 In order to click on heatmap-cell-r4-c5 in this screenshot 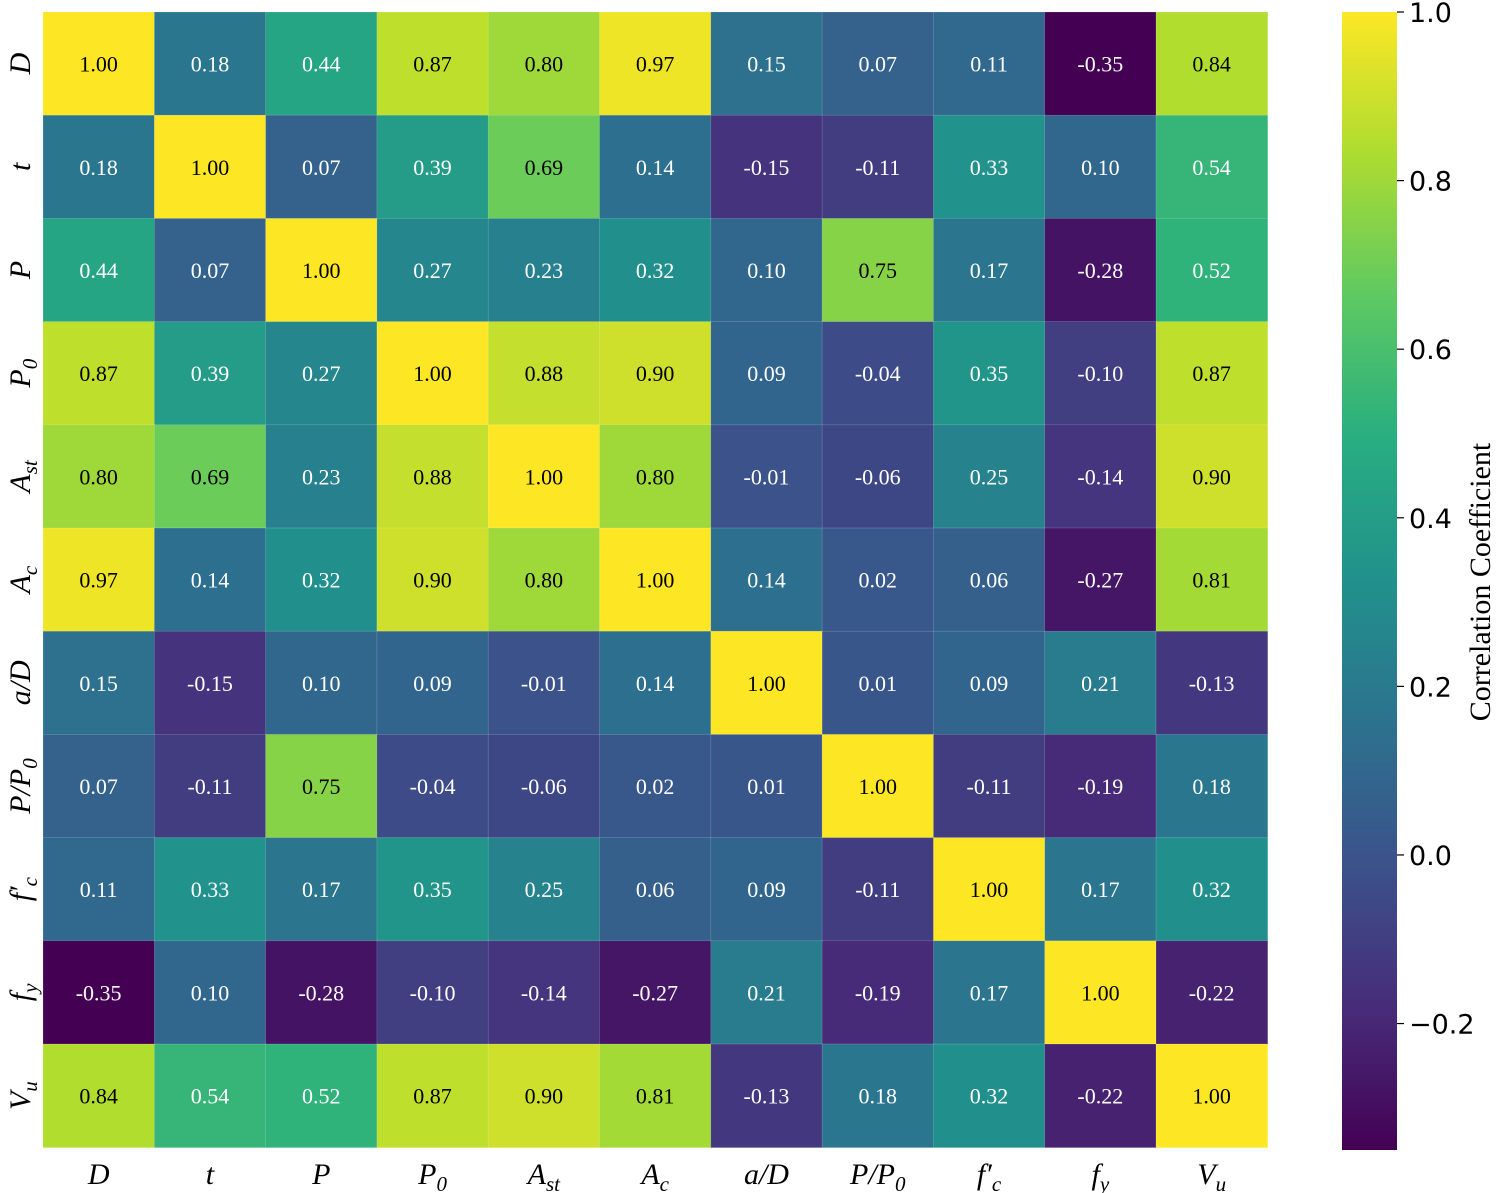, I will do `click(655, 476)`.